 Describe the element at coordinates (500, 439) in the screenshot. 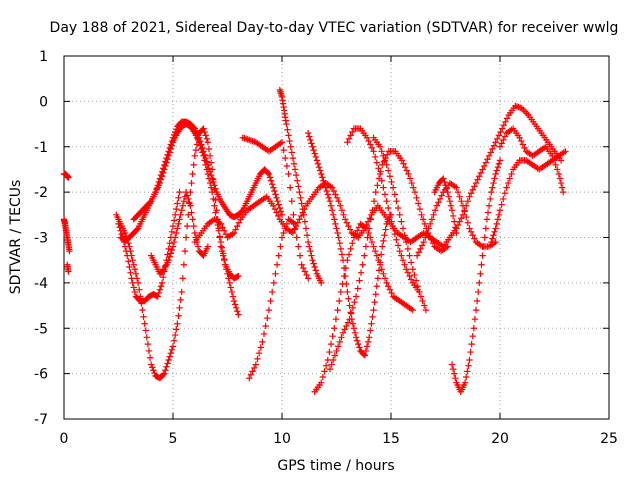

I see `x-tick-label: 20` at that location.